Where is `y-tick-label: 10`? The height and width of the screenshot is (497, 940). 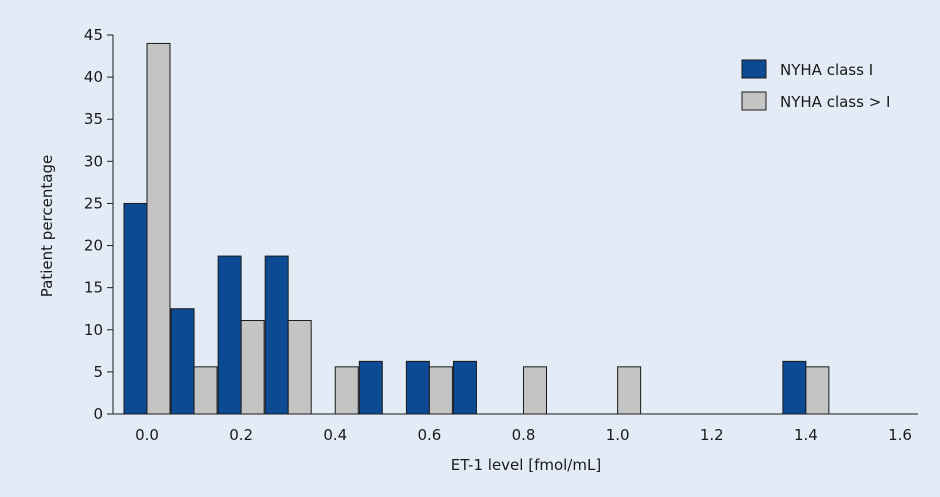
y-tick-label: 10 is located at coordinates (93, 330).